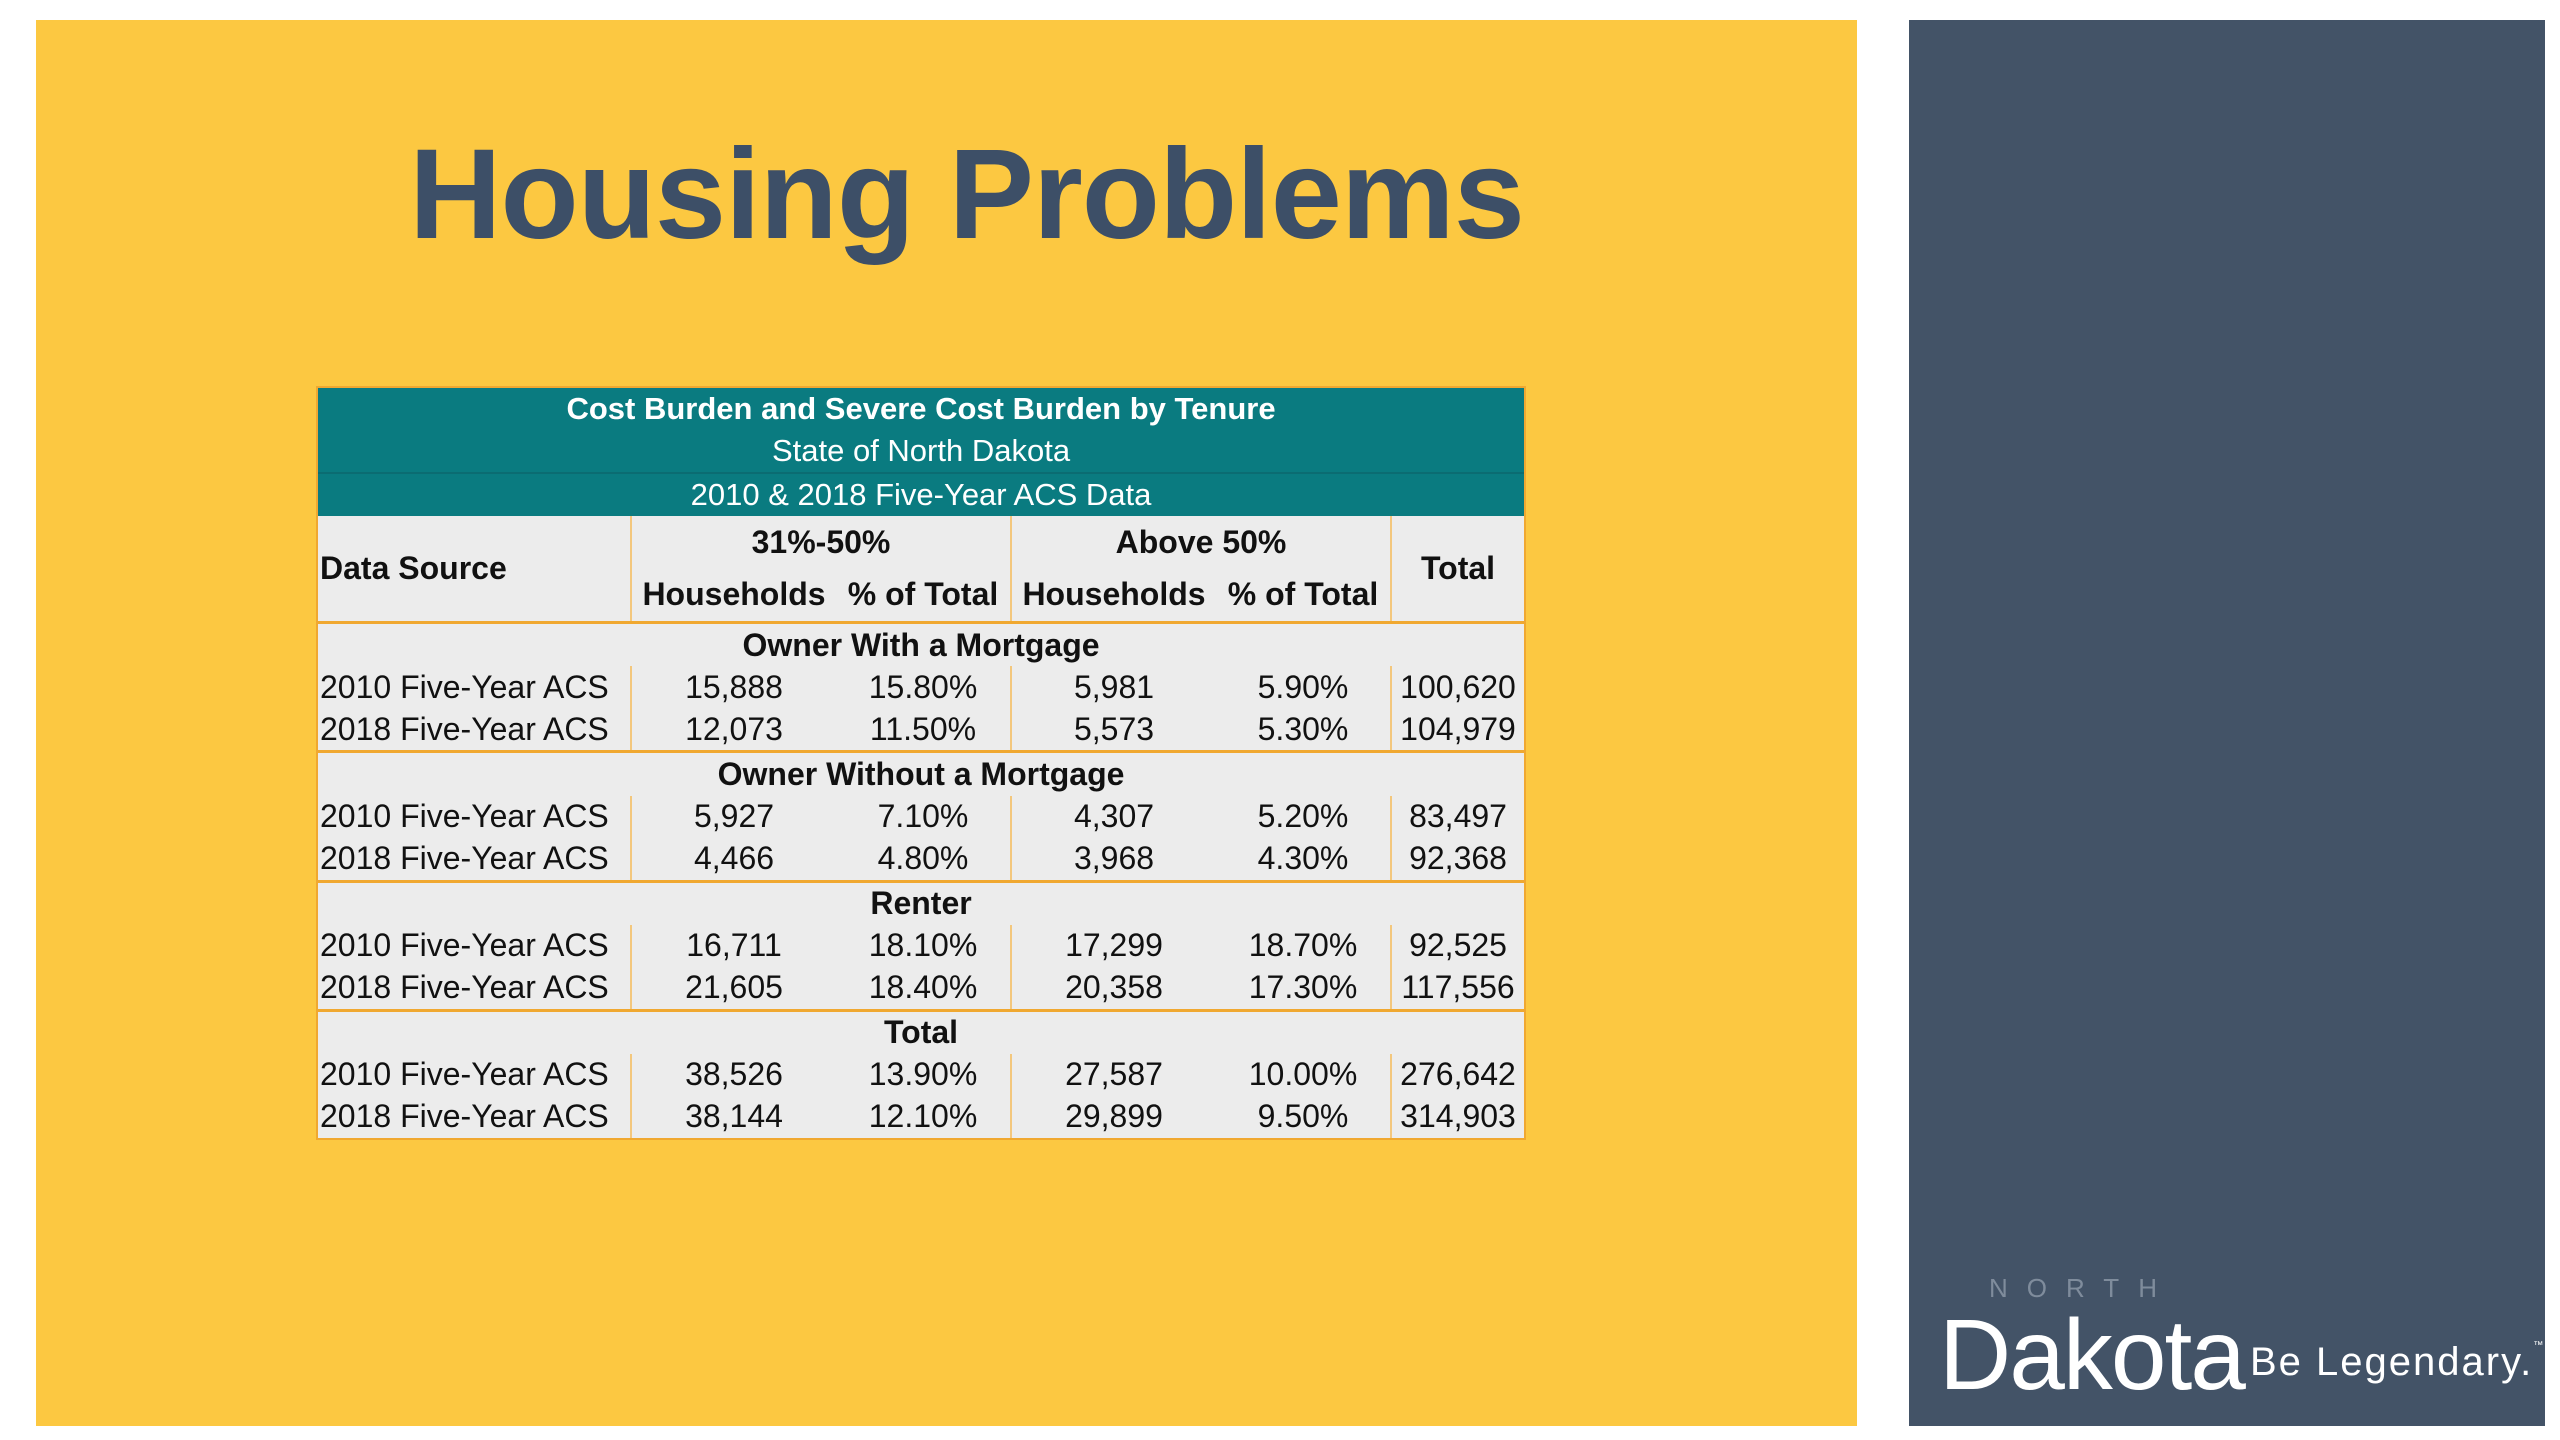  Describe the element at coordinates (733, 687) in the screenshot. I see `cell-households: 15,888` at that location.